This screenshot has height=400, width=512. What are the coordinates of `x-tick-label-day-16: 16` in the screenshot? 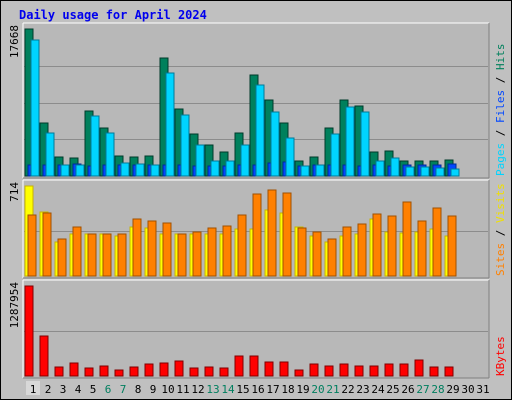 It's located at (257, 389).